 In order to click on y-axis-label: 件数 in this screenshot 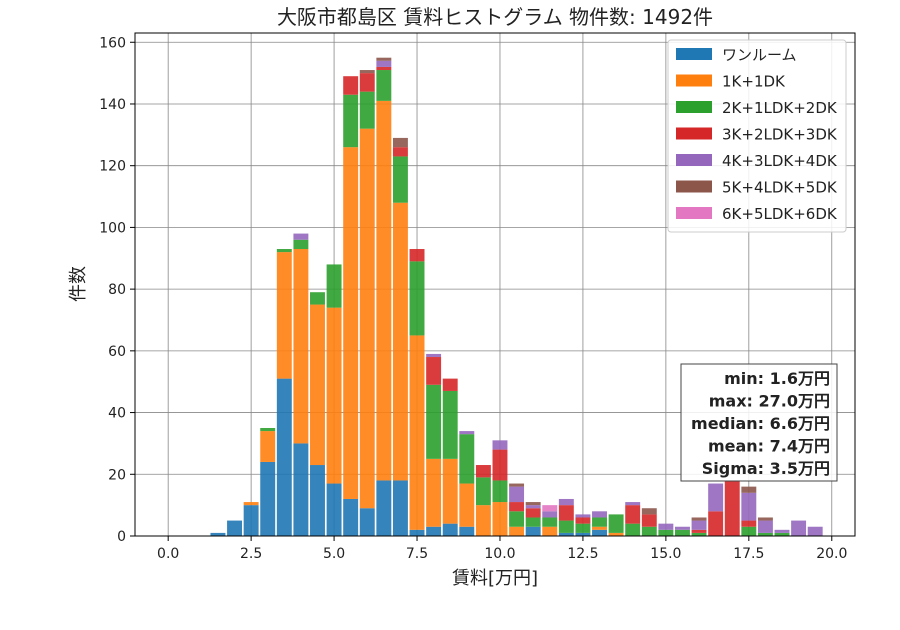, I will do `click(78, 284)`.